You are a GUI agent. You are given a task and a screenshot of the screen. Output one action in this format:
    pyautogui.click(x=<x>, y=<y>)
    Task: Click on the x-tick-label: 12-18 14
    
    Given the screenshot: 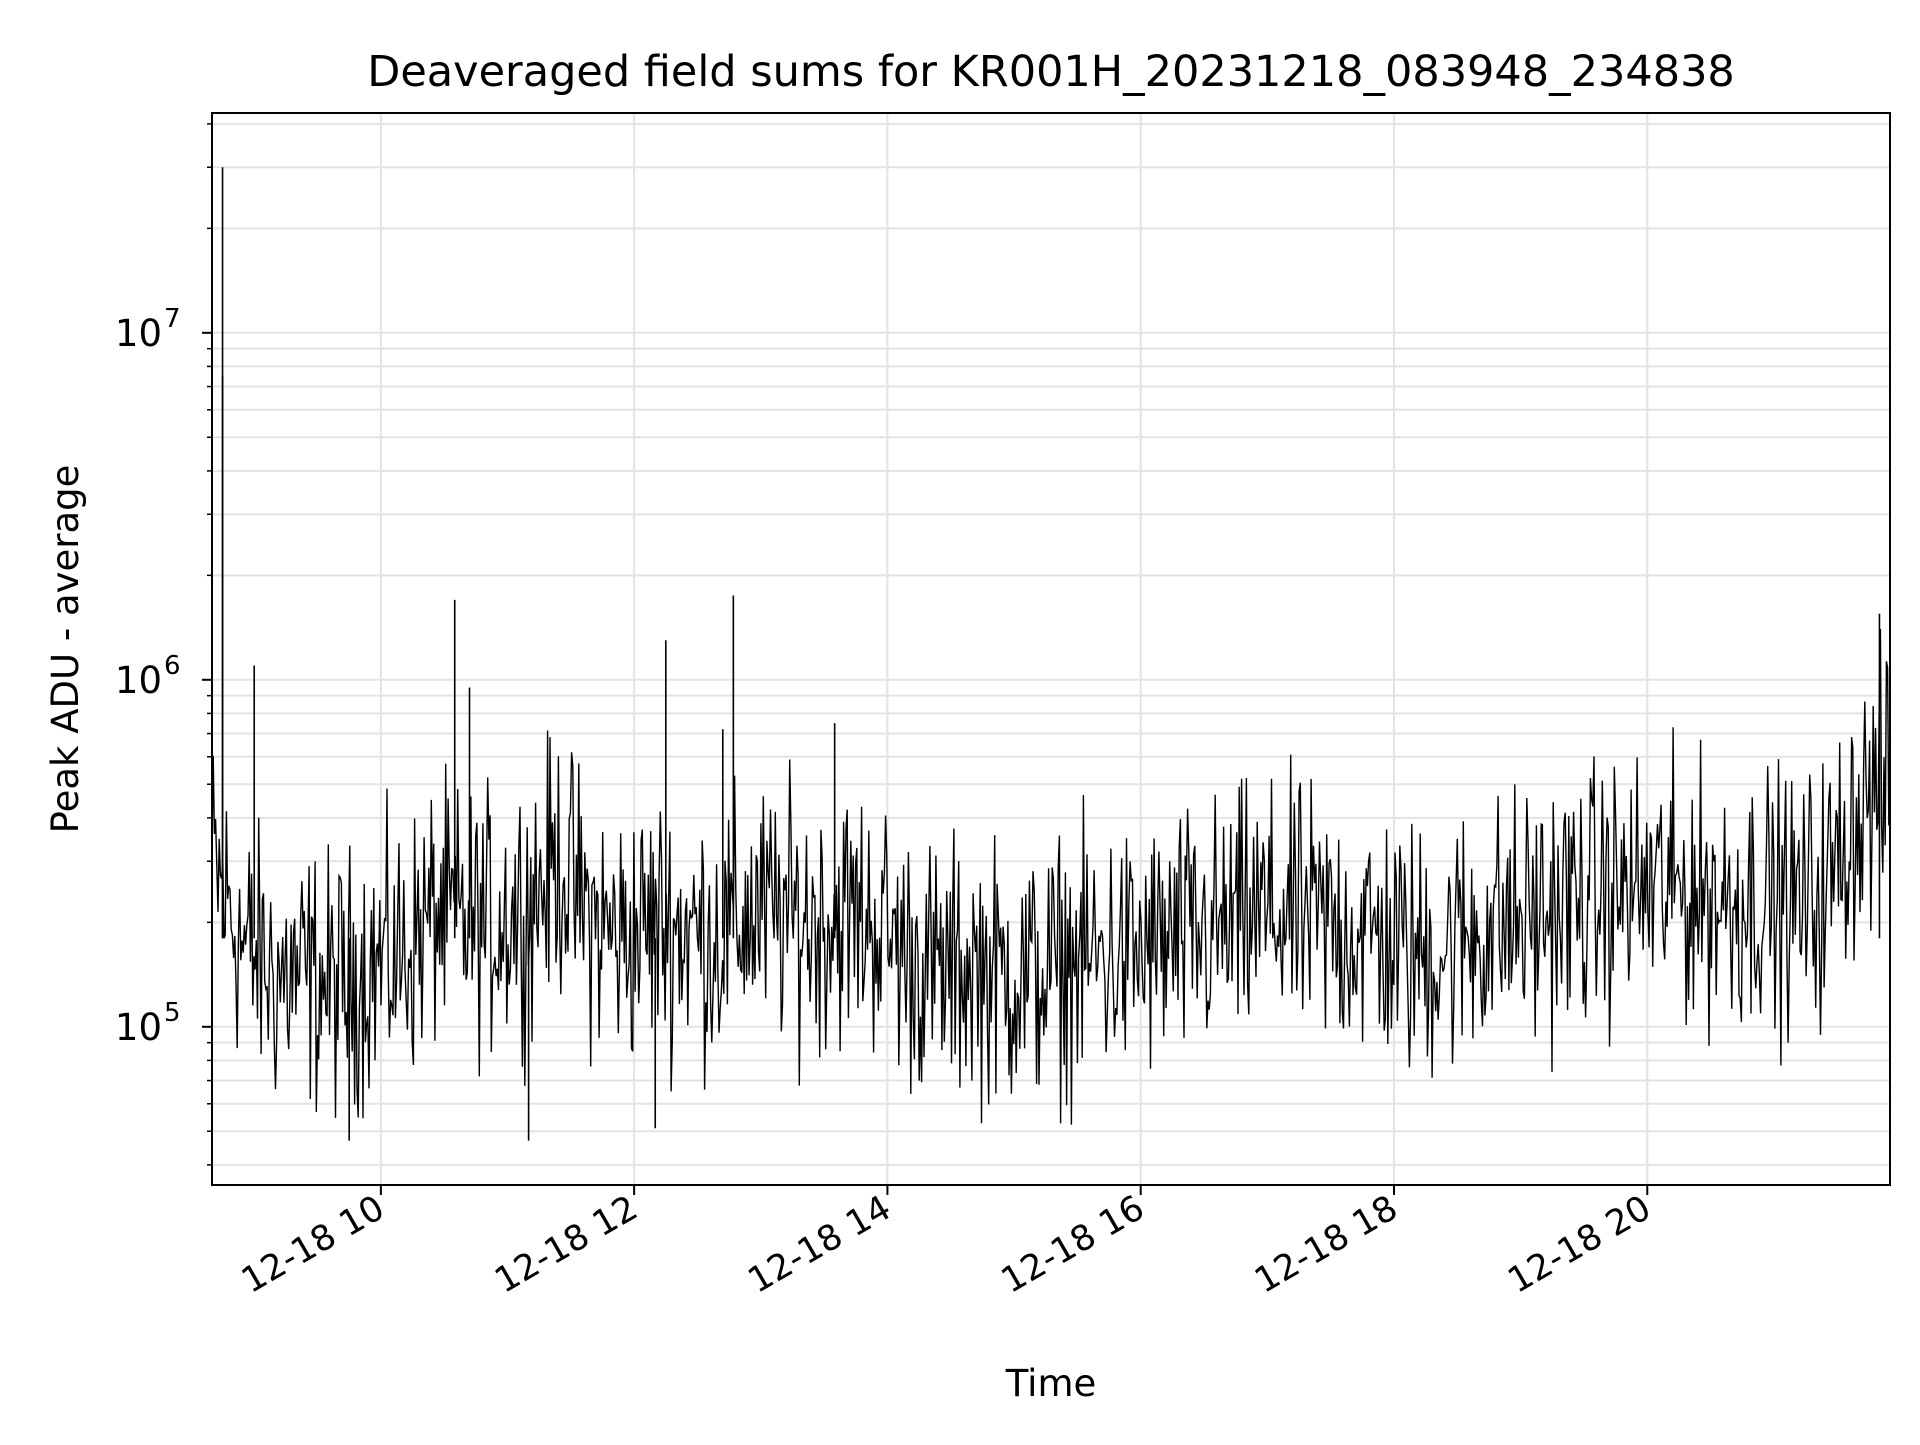 What is the action you would take?
    pyautogui.click(x=820, y=1244)
    